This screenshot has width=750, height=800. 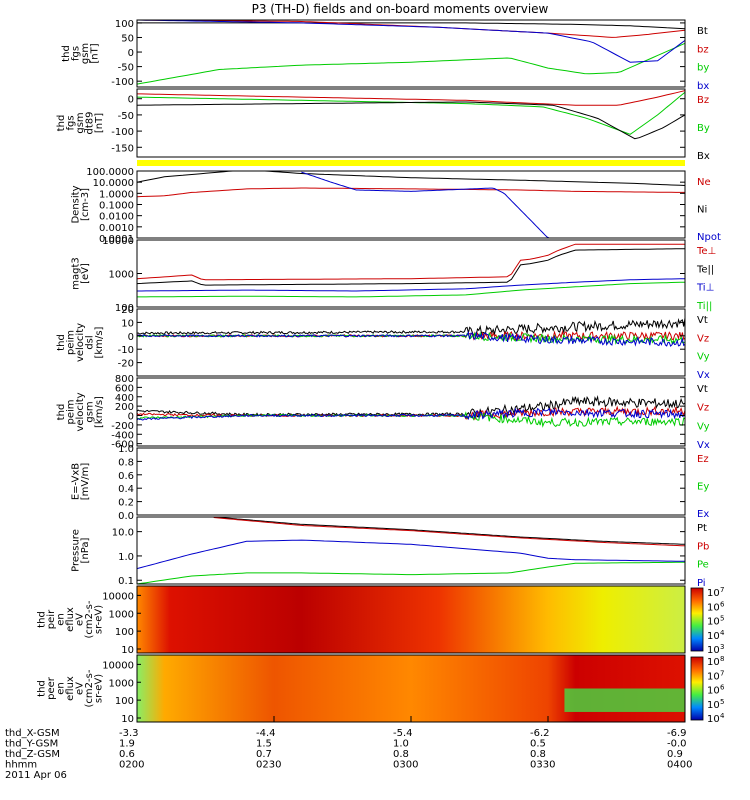 I want to click on legend-pressure-Pi: Pi, so click(x=701, y=583).